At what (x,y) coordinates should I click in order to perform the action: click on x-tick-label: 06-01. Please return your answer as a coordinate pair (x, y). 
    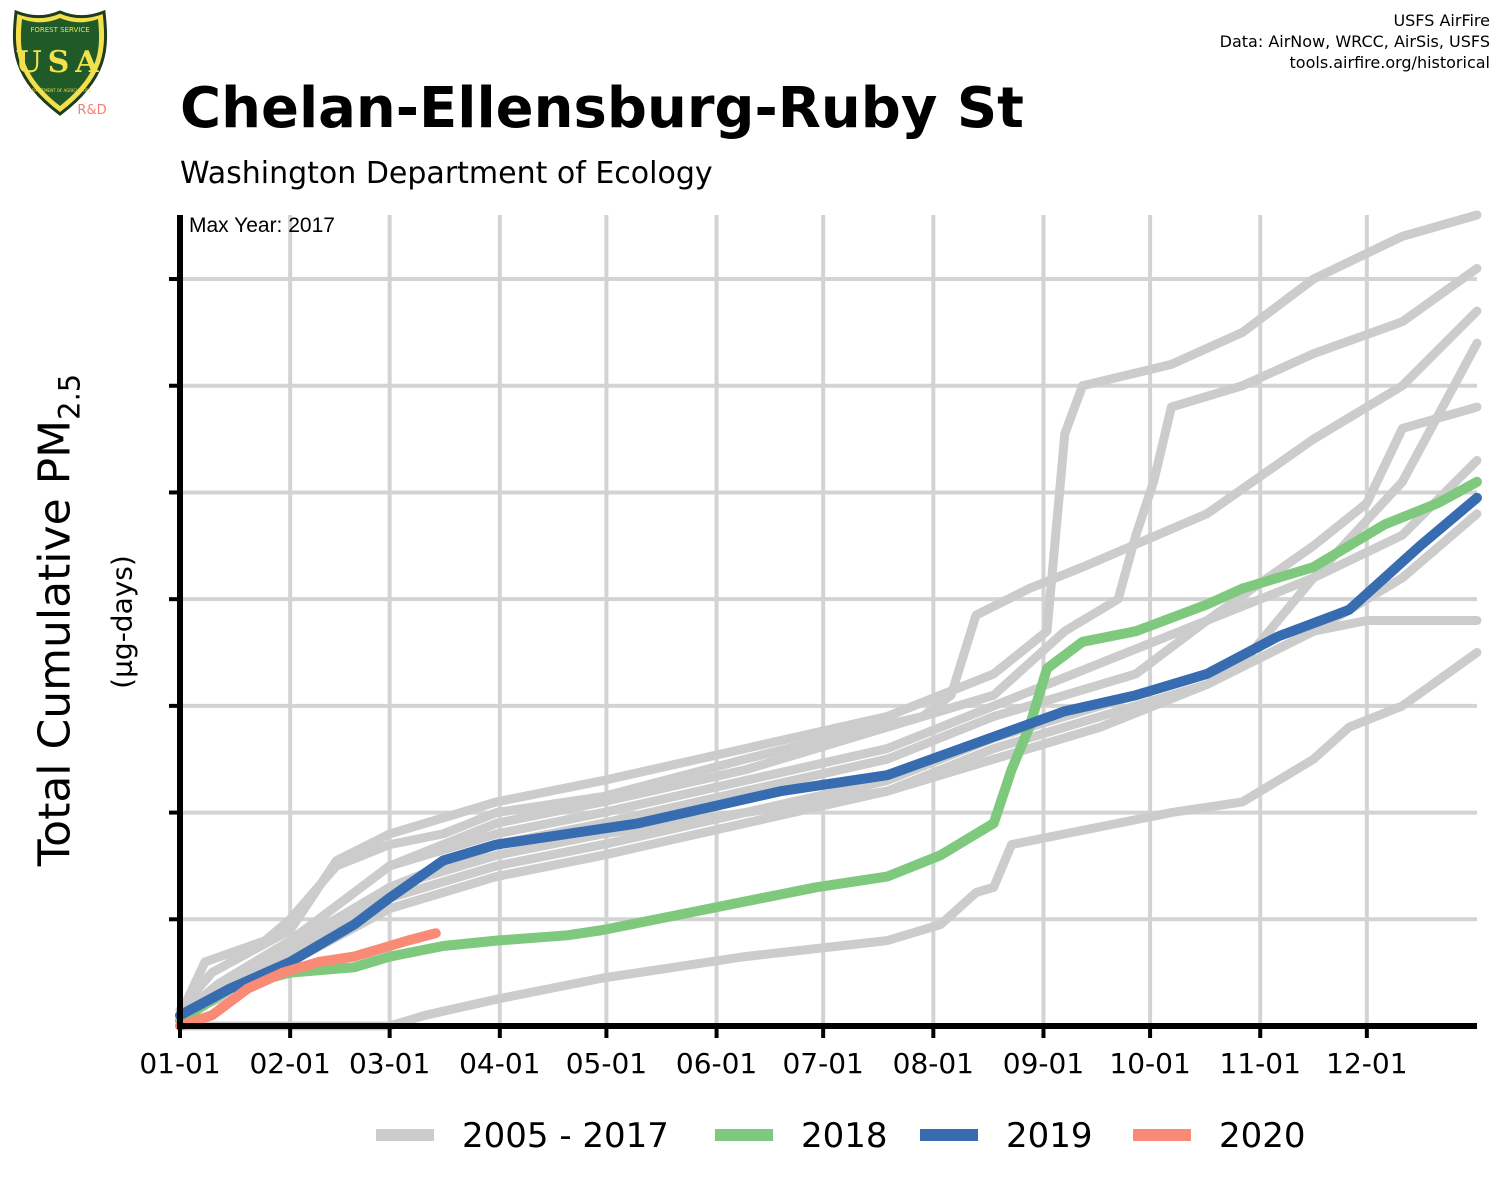
    Looking at the image, I should click on (716, 1063).